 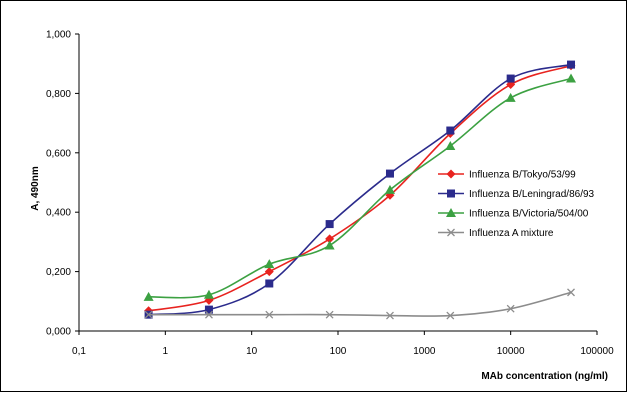 What do you see at coordinates (58, 35) in the screenshot?
I see `y-tick-label: 1,000` at bounding box center [58, 35].